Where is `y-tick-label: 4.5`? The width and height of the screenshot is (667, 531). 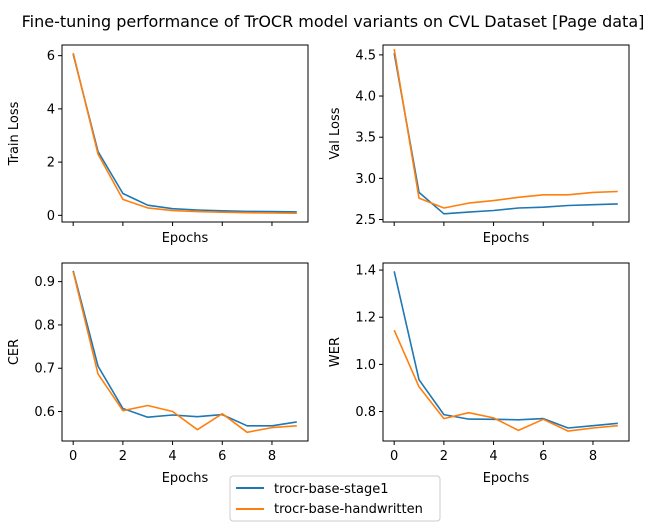 y-tick-label: 4.5 is located at coordinates (365, 55).